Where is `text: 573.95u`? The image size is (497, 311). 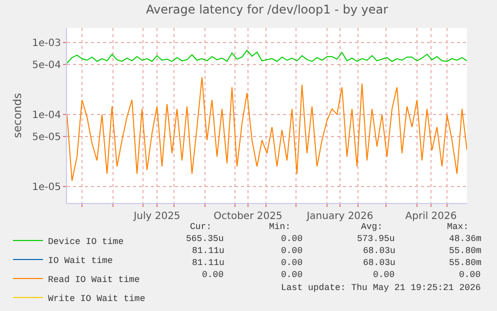 text: 573.95u is located at coordinates (376, 239).